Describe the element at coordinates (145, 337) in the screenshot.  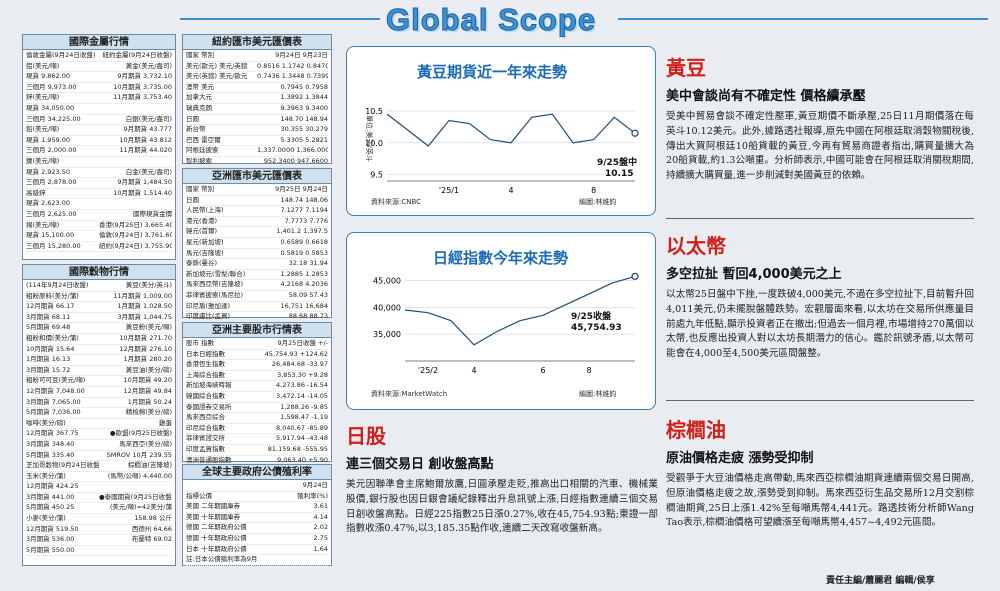
I see `table-cell: 10月期貨 271.70` at that location.